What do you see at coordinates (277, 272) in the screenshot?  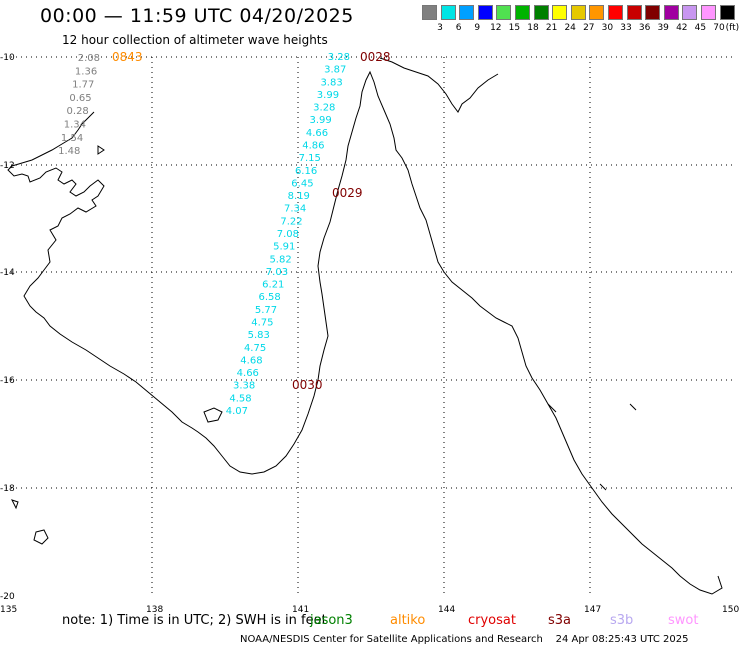 I see `wave-height-reading: 7.03` at bounding box center [277, 272].